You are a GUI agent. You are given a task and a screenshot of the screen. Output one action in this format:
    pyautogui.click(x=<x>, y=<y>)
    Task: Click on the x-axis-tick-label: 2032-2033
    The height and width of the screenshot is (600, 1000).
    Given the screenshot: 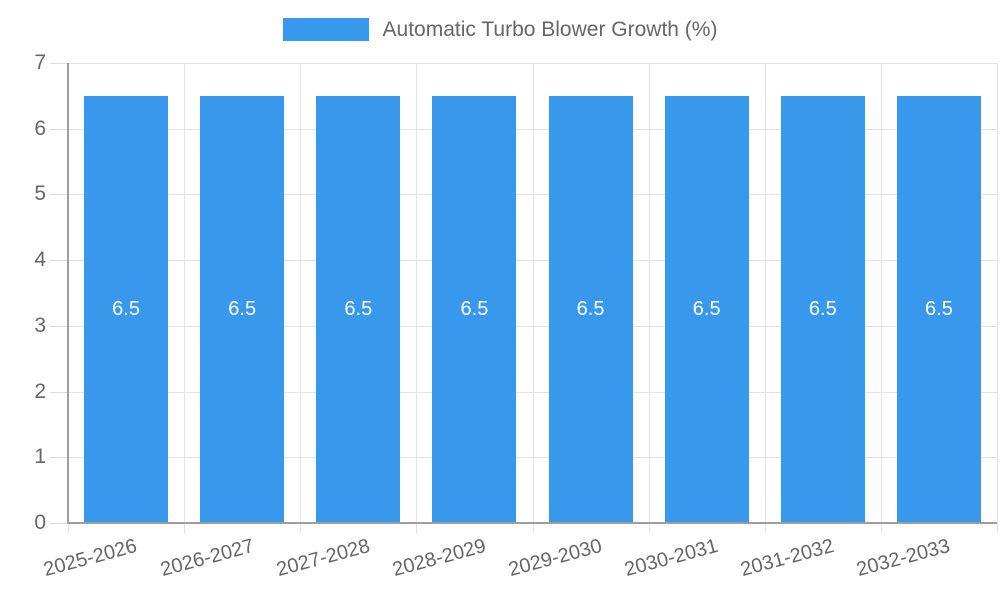 What is the action you would take?
    pyautogui.click(x=903, y=558)
    